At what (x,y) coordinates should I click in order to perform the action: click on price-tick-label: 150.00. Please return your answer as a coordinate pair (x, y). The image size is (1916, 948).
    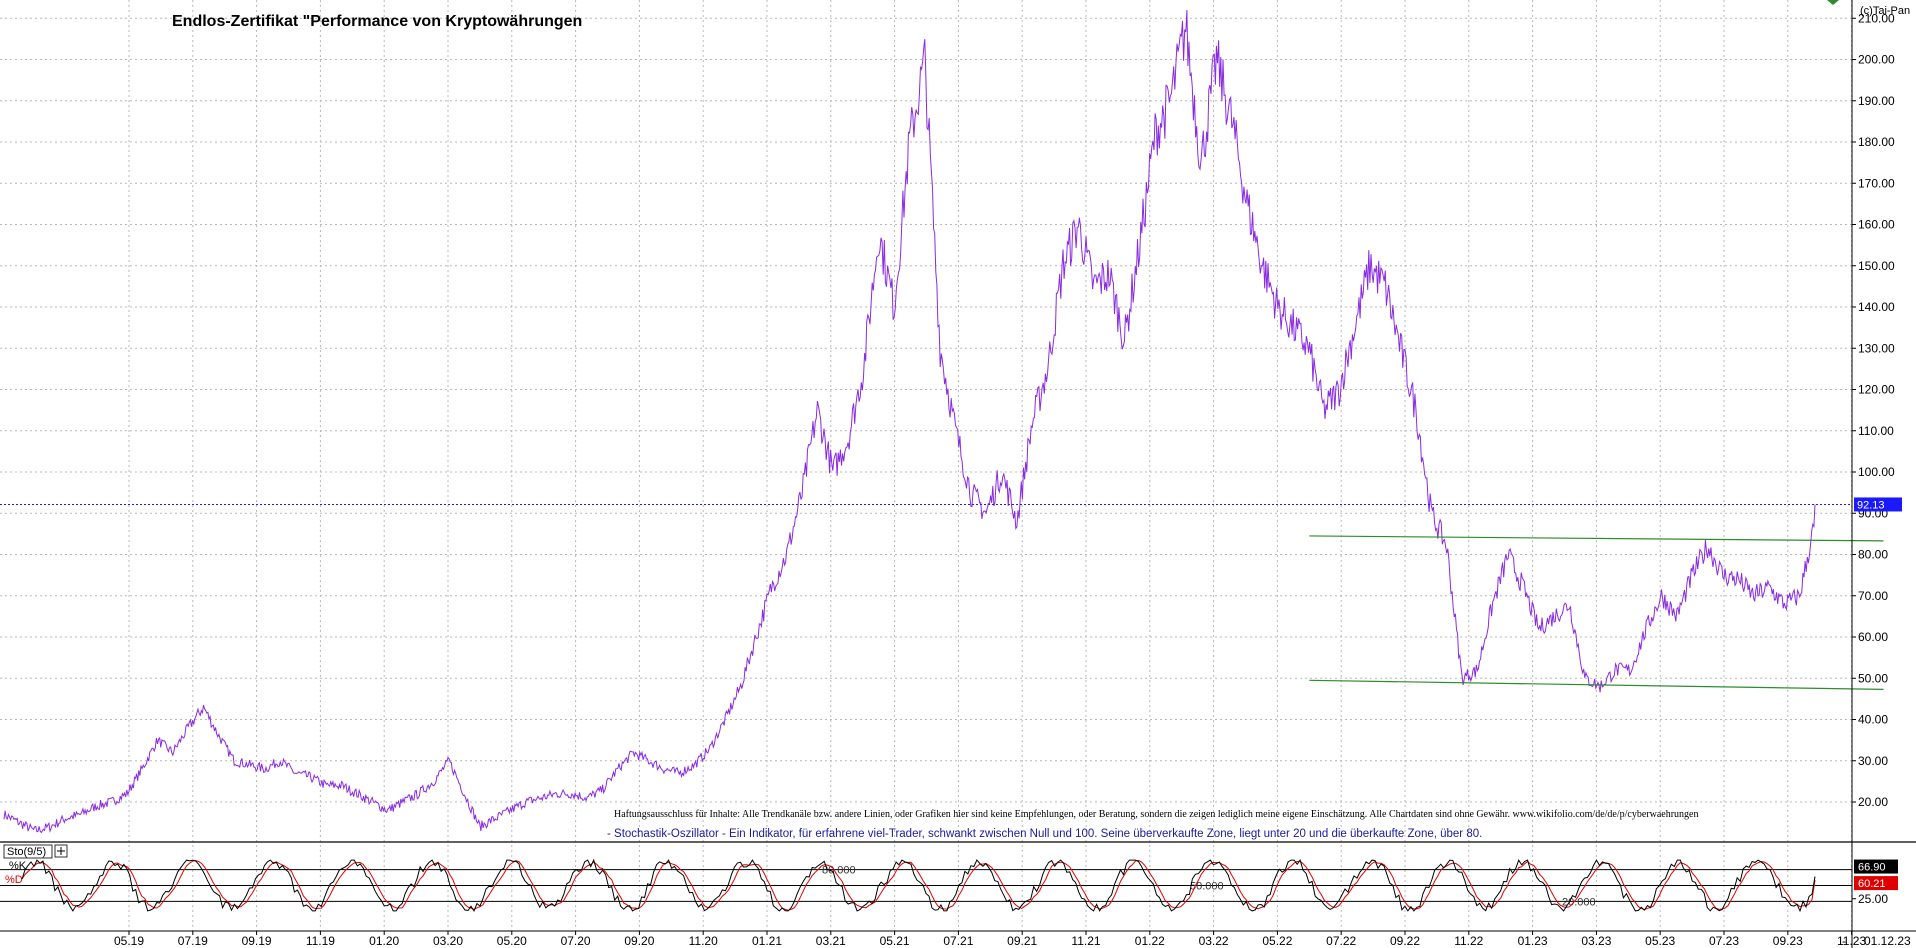
    Looking at the image, I should click on (1876, 266).